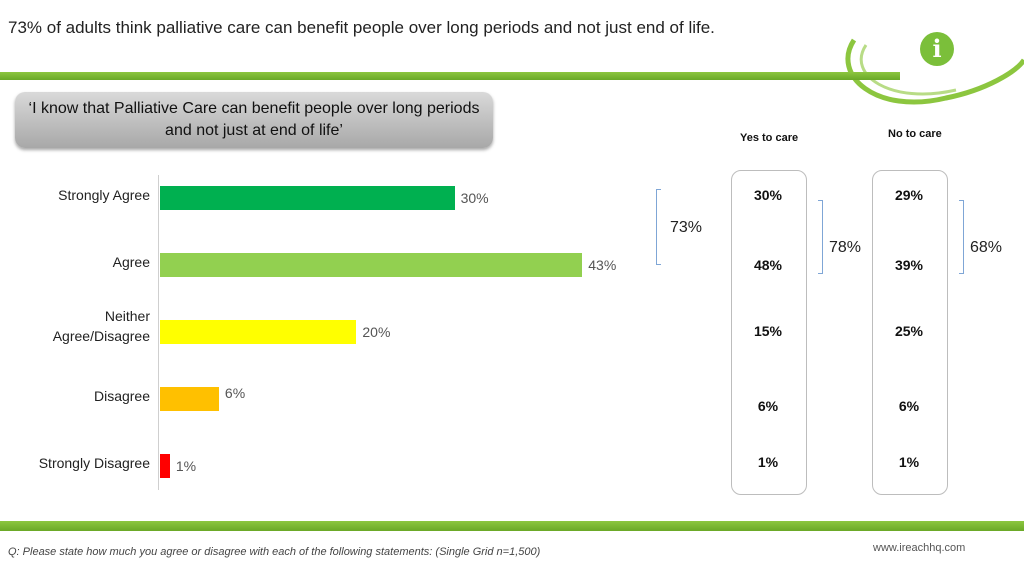 The height and width of the screenshot is (576, 1024). What do you see at coordinates (186, 466) in the screenshot?
I see `bar-value-label: 1%` at bounding box center [186, 466].